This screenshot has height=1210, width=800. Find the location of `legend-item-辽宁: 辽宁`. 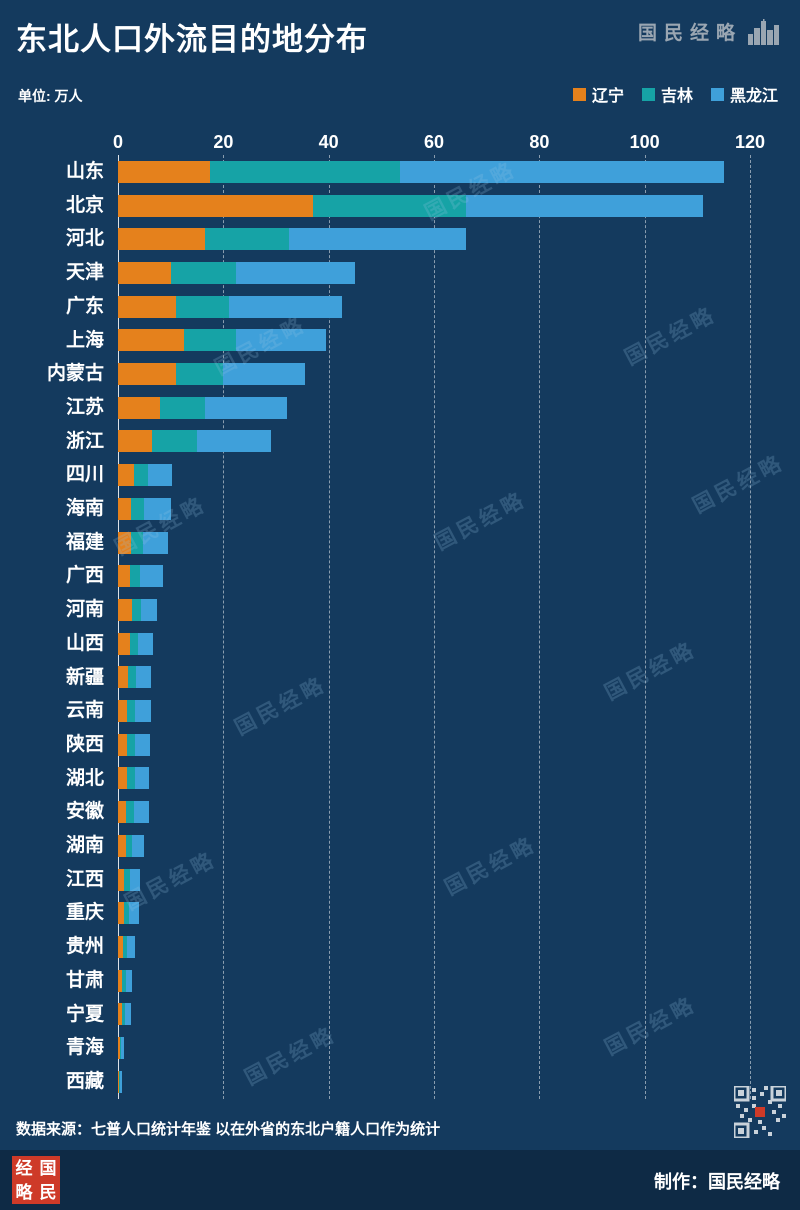

legend-item-辽宁: 辽宁 is located at coordinates (598, 94).